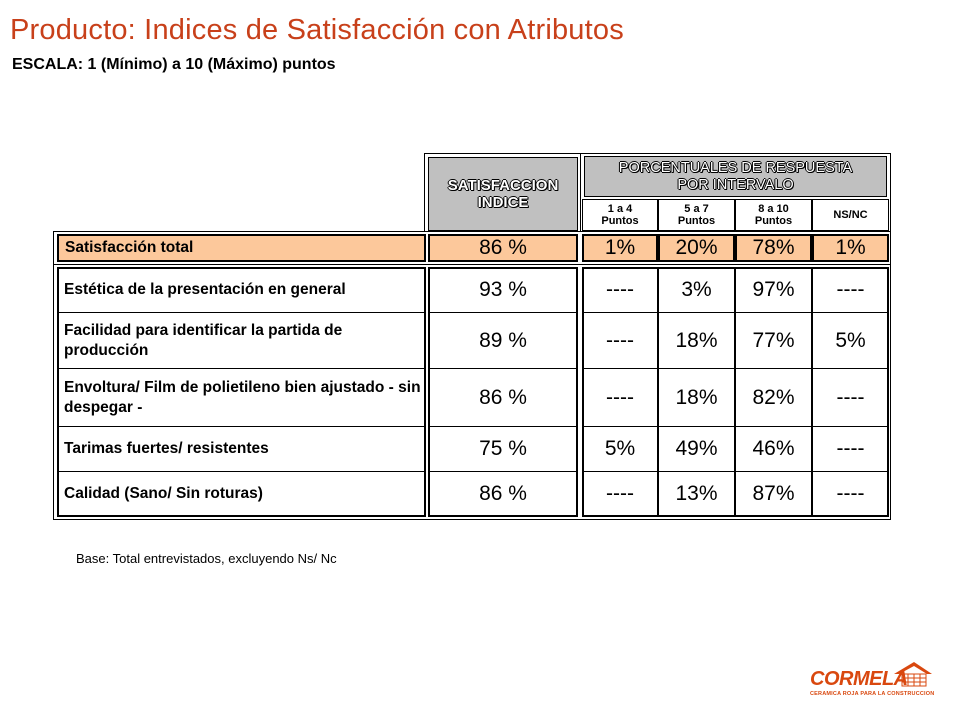 This screenshot has width=960, height=720. I want to click on attribute-row-label: Estética de la presentación en general, so click(241, 290).